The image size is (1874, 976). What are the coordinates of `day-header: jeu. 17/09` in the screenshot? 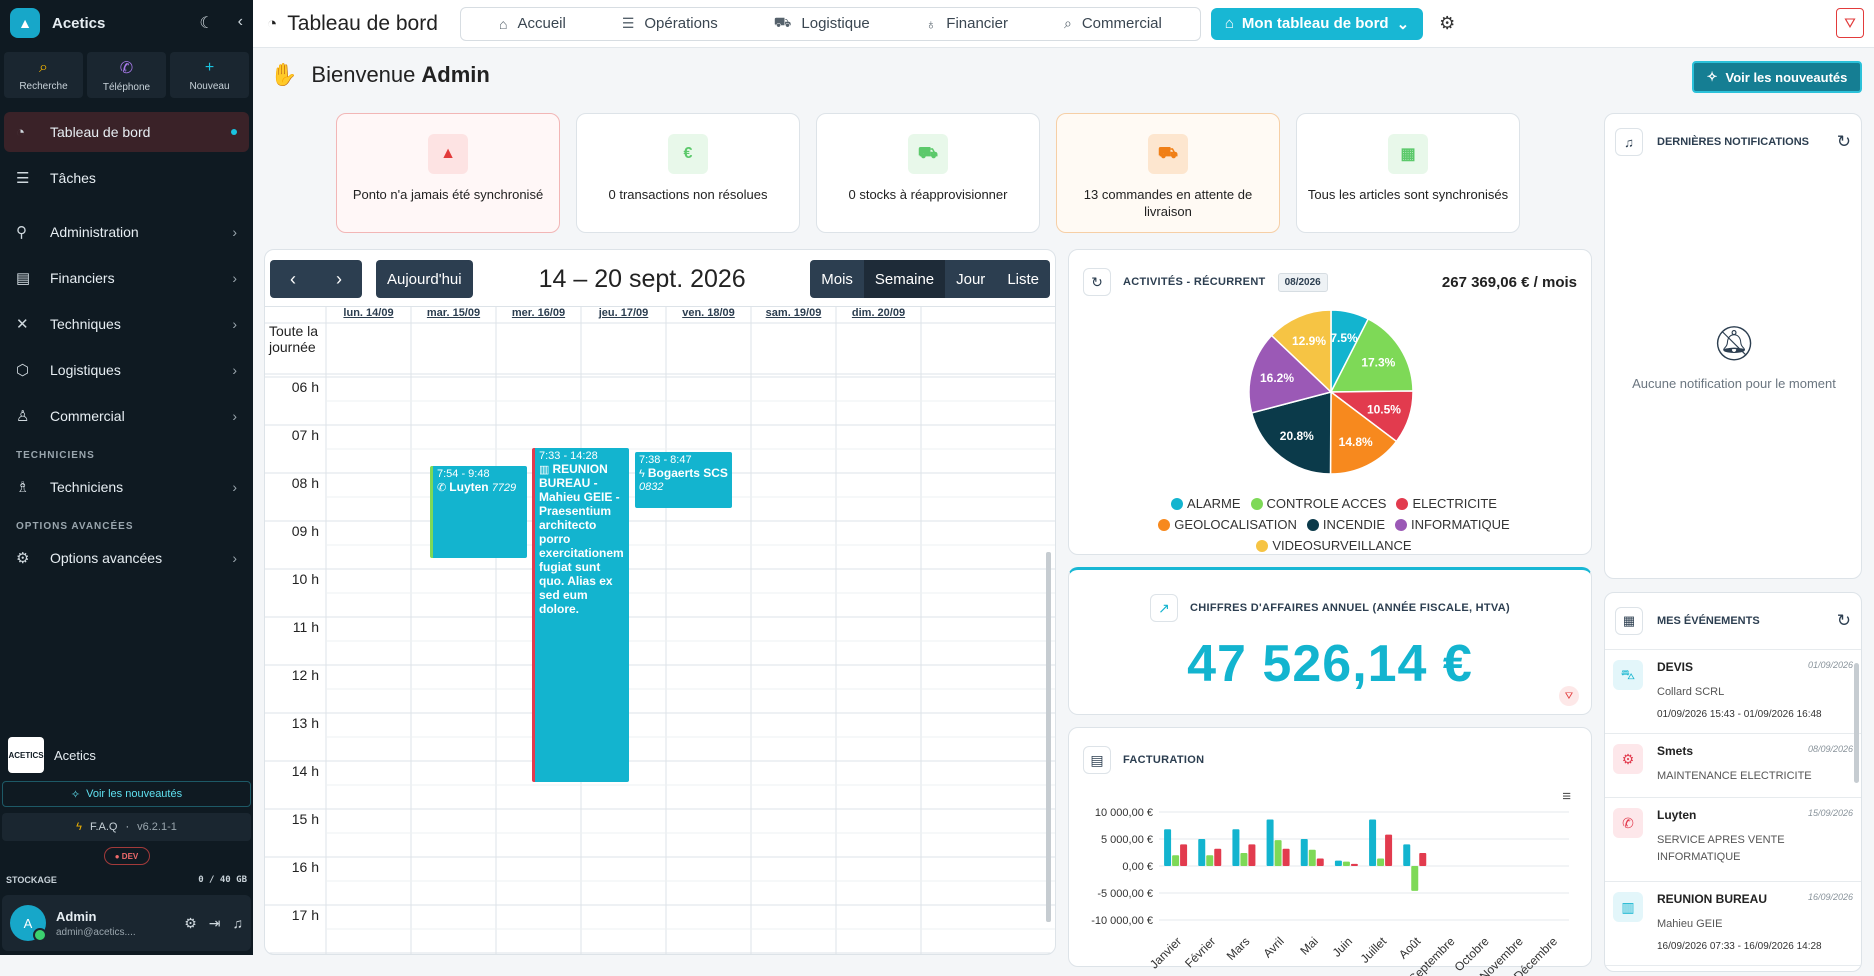 It's located at (623, 313).